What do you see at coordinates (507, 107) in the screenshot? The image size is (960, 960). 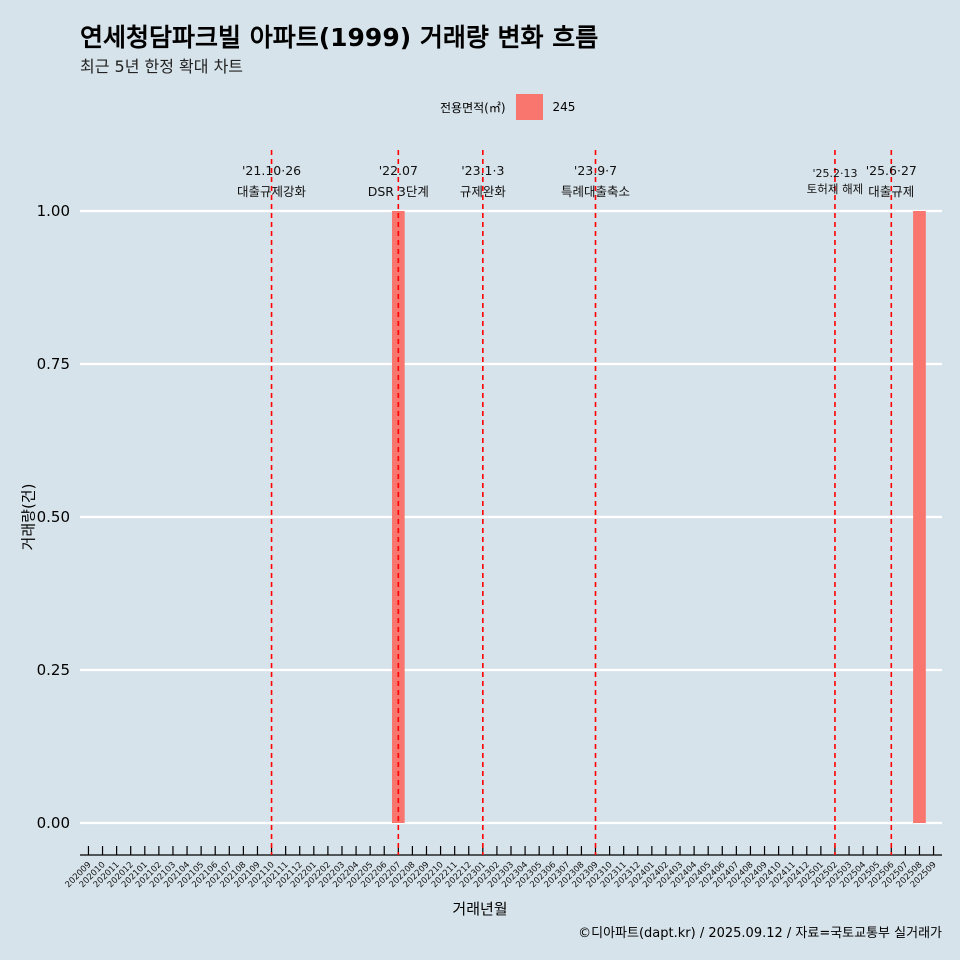 I see `legend: 전용면적(㎡) 245` at bounding box center [507, 107].